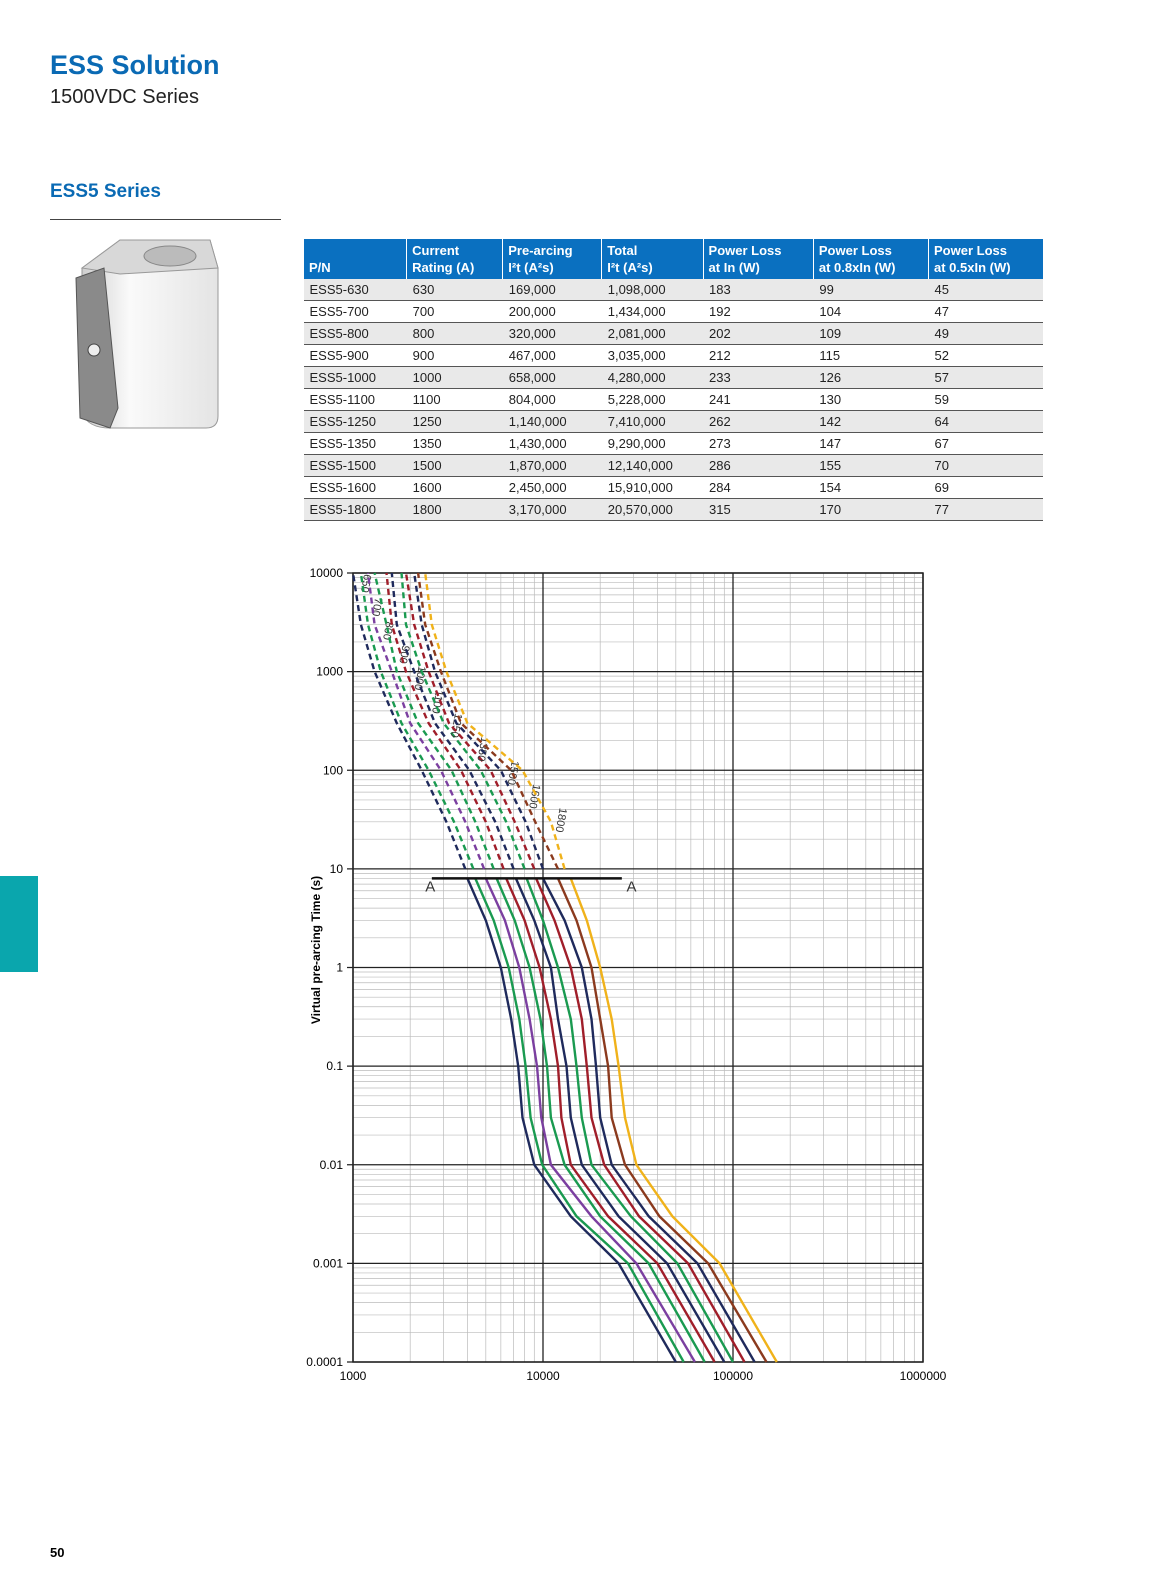  I want to click on side-tab, so click(19, 924).